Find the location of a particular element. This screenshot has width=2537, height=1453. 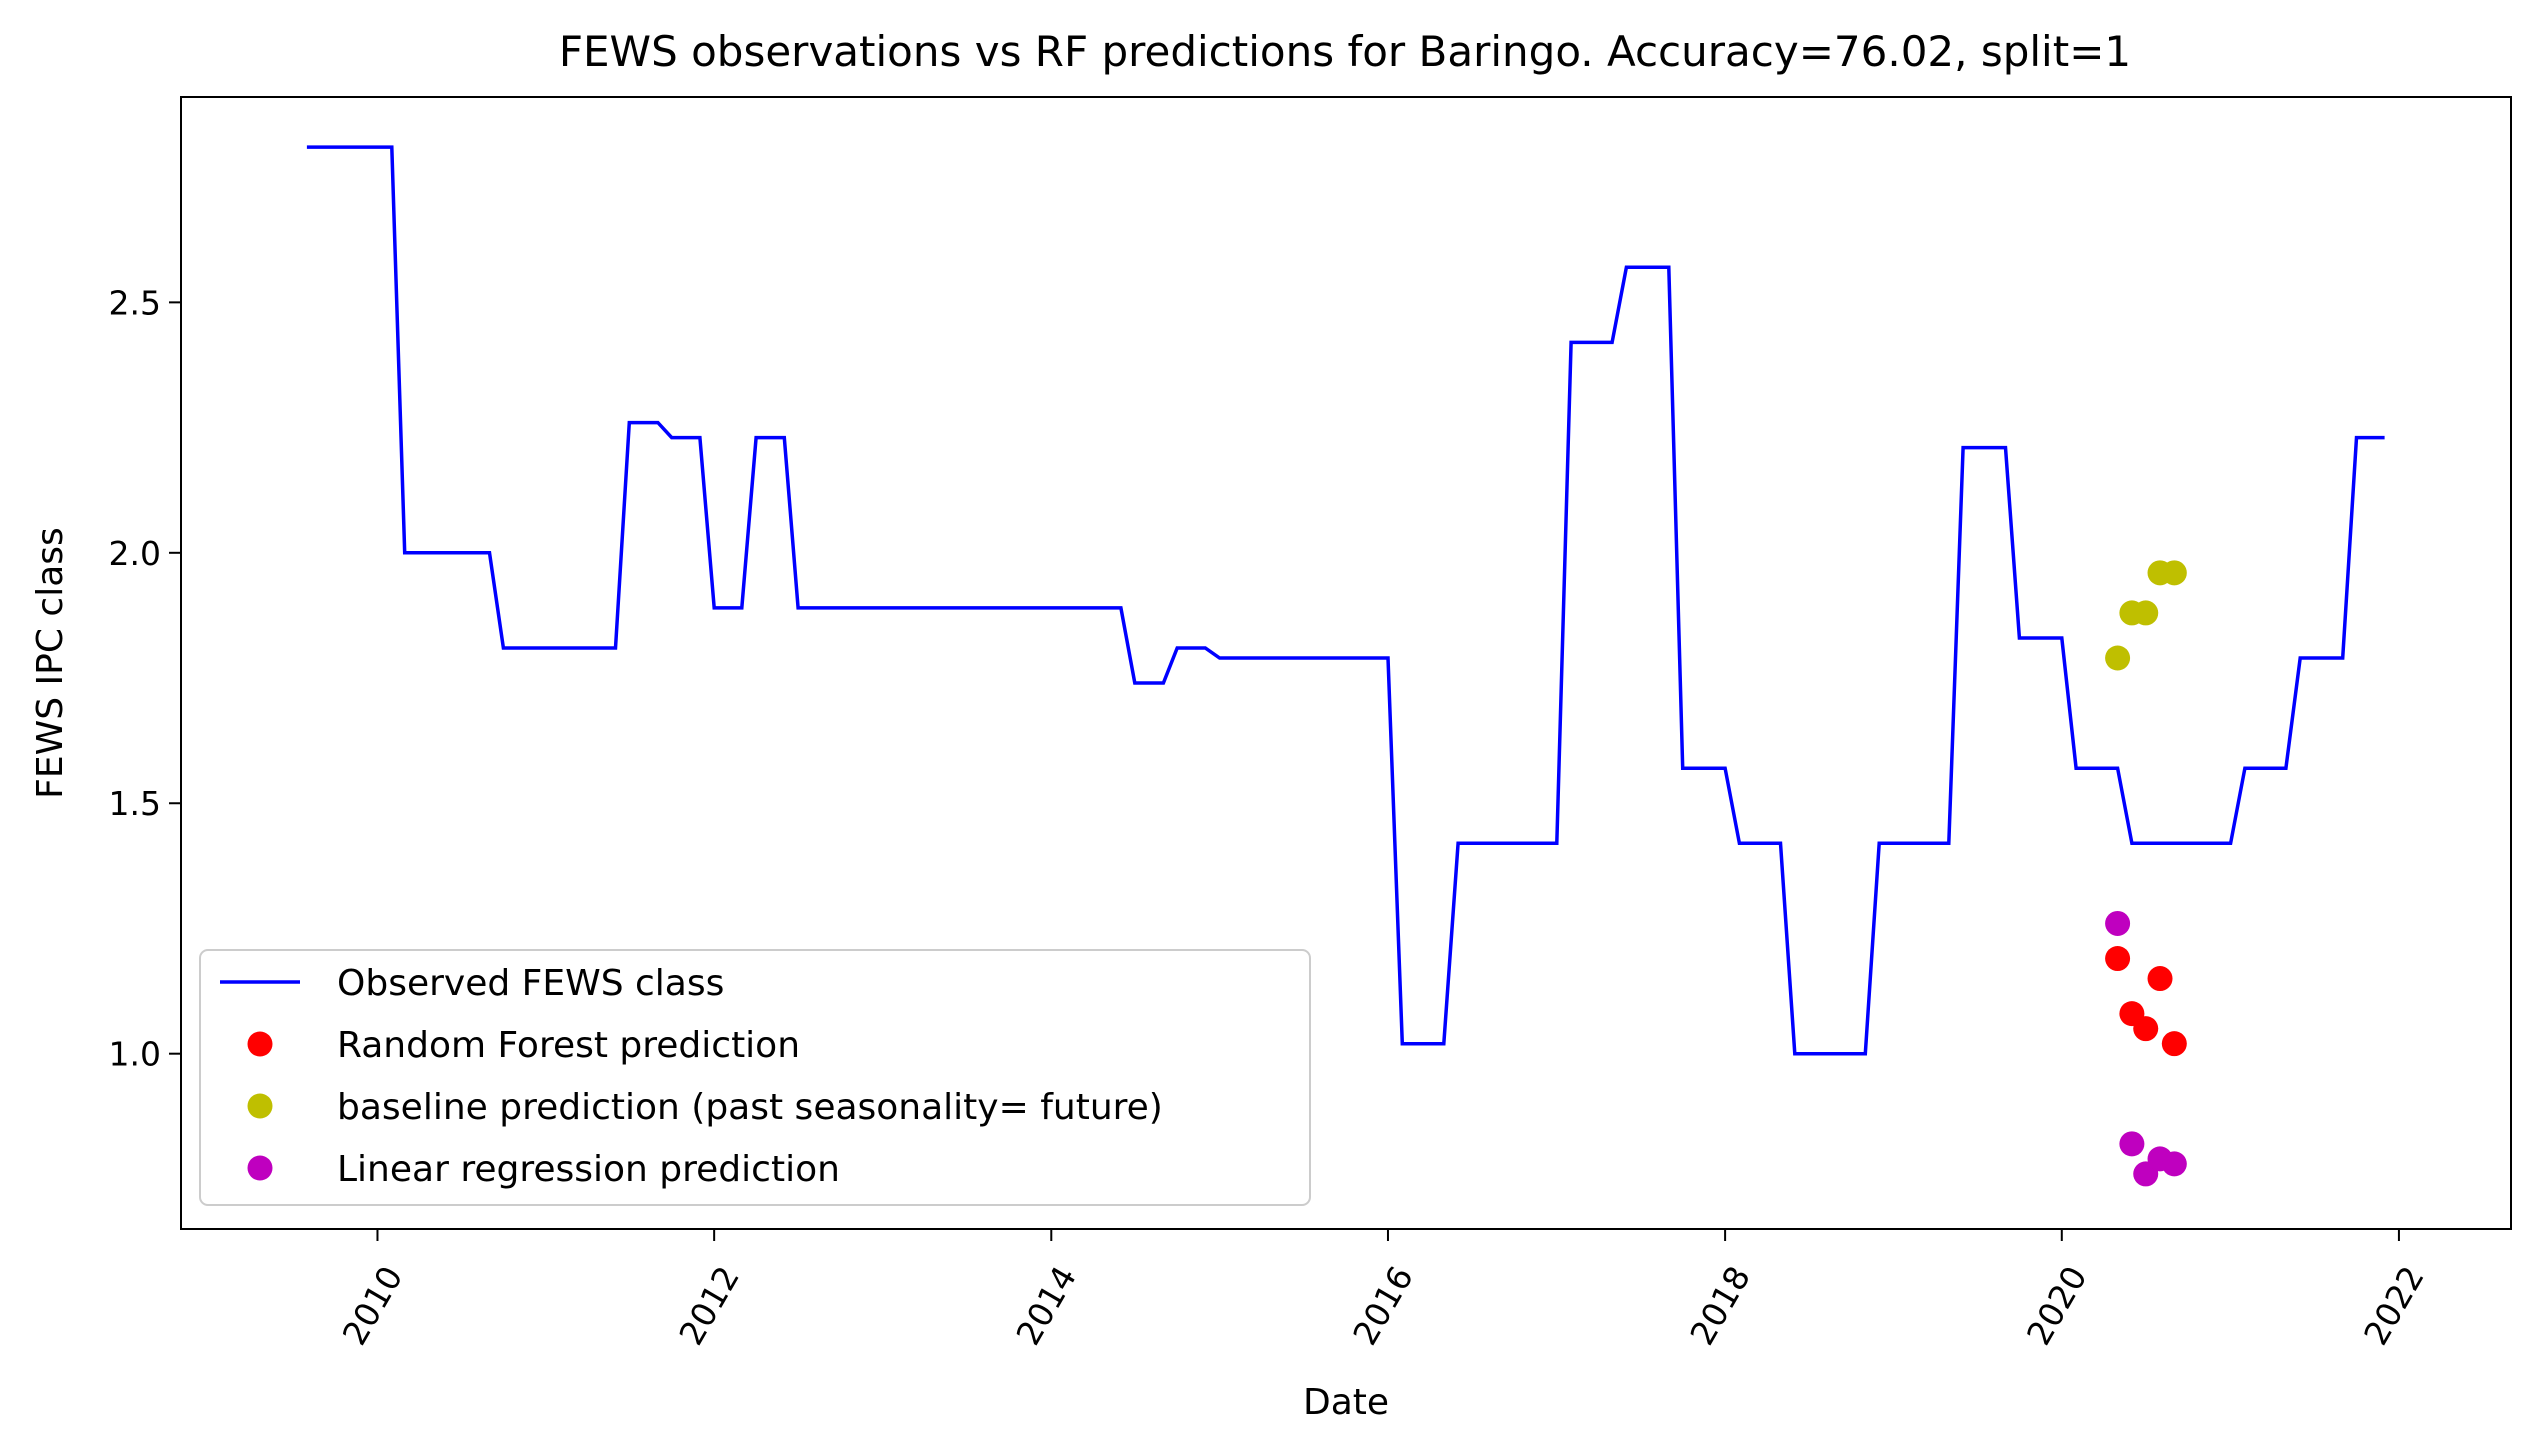

x-axis-label: Date is located at coordinates (1346, 1402).